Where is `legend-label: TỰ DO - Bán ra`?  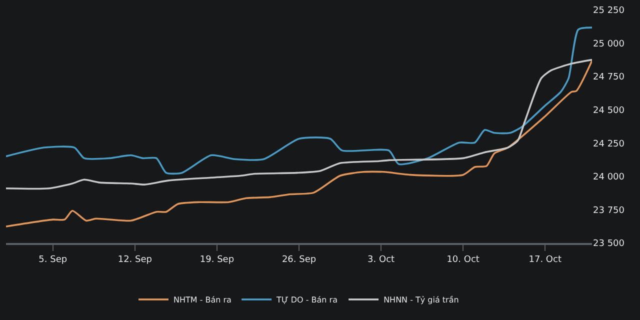 legend-label: TỰ DO - Bán ra is located at coordinates (307, 300).